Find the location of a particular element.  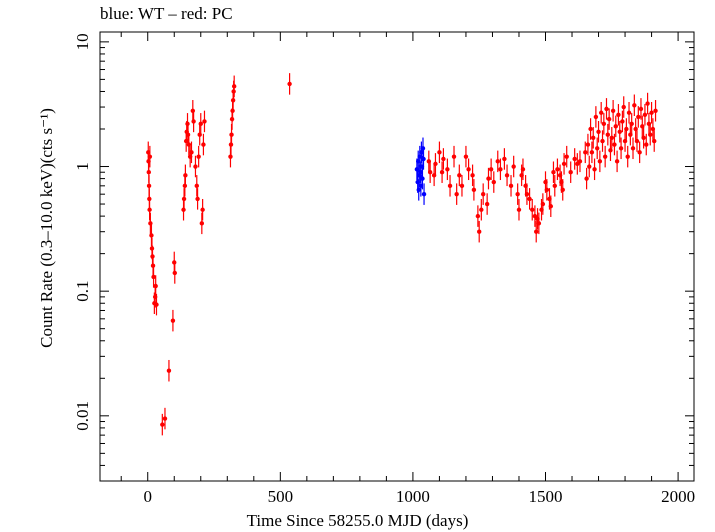

y-tick-label: 10 is located at coordinates (82, 41).